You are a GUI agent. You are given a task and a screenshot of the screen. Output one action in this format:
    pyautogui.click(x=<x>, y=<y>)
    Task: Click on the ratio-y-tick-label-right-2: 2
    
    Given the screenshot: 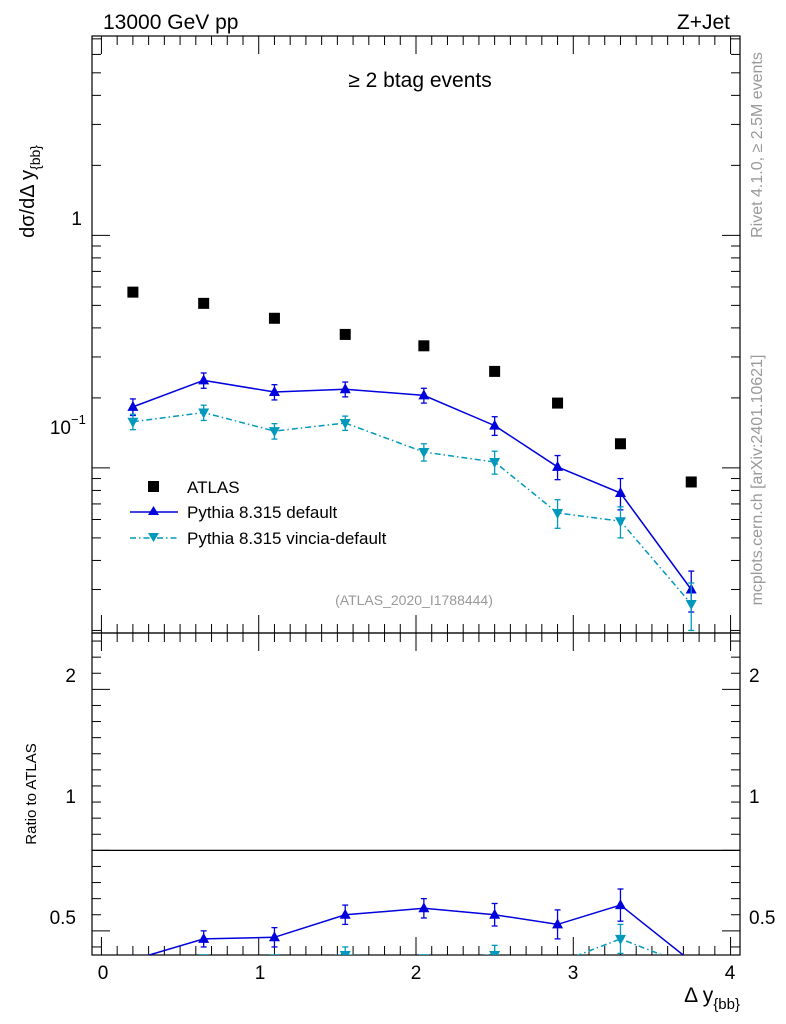 What is the action you would take?
    pyautogui.click(x=754, y=676)
    